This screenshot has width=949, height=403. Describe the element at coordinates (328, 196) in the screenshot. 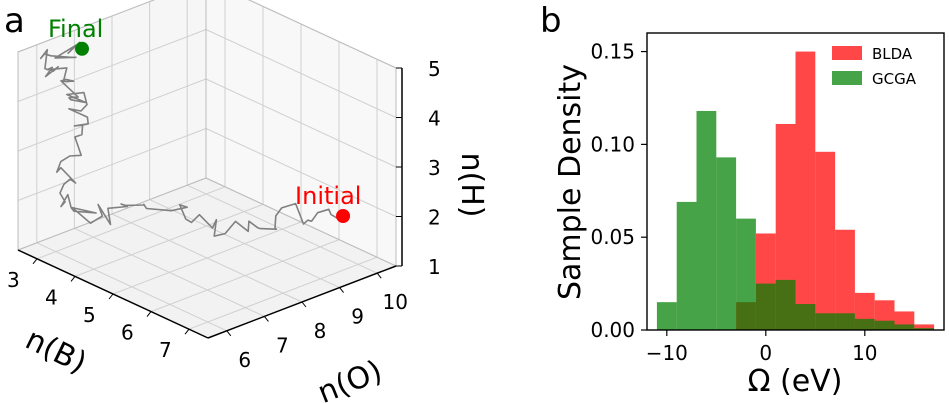

I see `initial-annotation: Initial` at that location.